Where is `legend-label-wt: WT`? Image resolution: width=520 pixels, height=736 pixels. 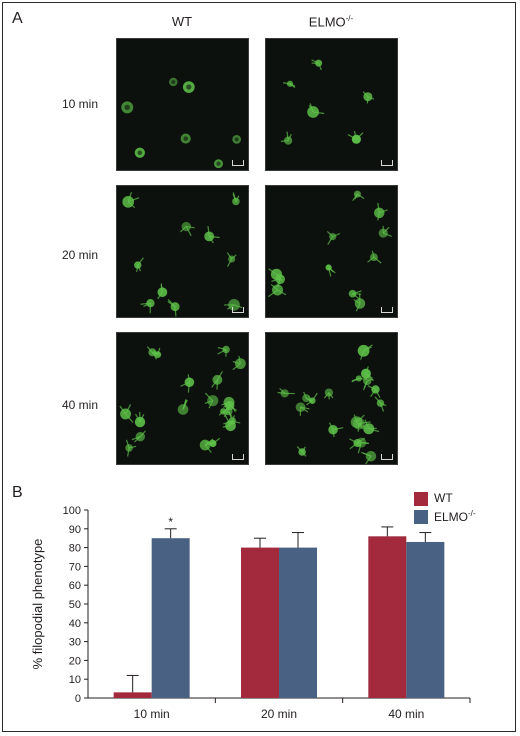
legend-label-wt: WT is located at coordinates (443, 498).